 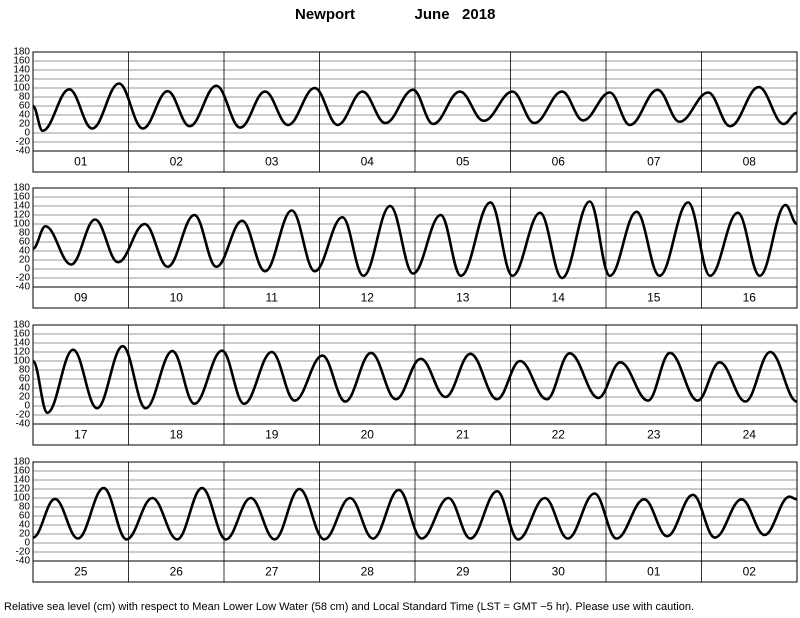 I want to click on day-label: 15, so click(x=654, y=298).